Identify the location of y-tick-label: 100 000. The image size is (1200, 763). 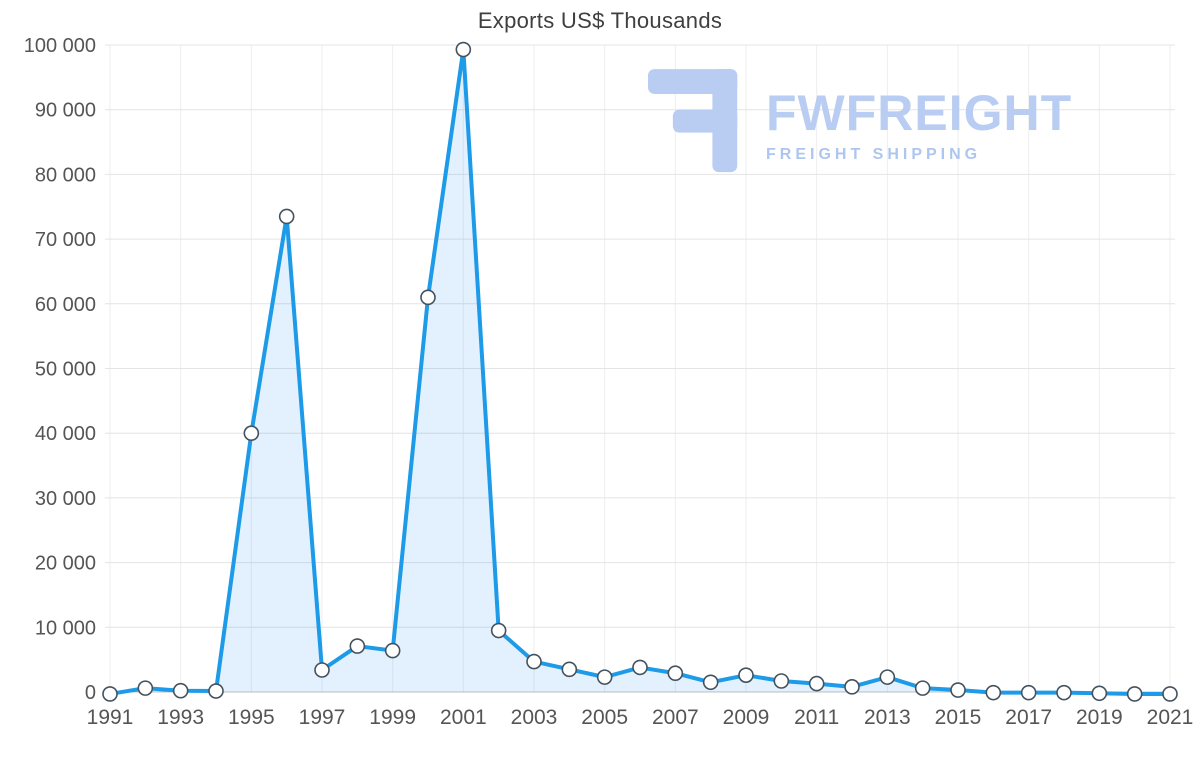
(60, 46).